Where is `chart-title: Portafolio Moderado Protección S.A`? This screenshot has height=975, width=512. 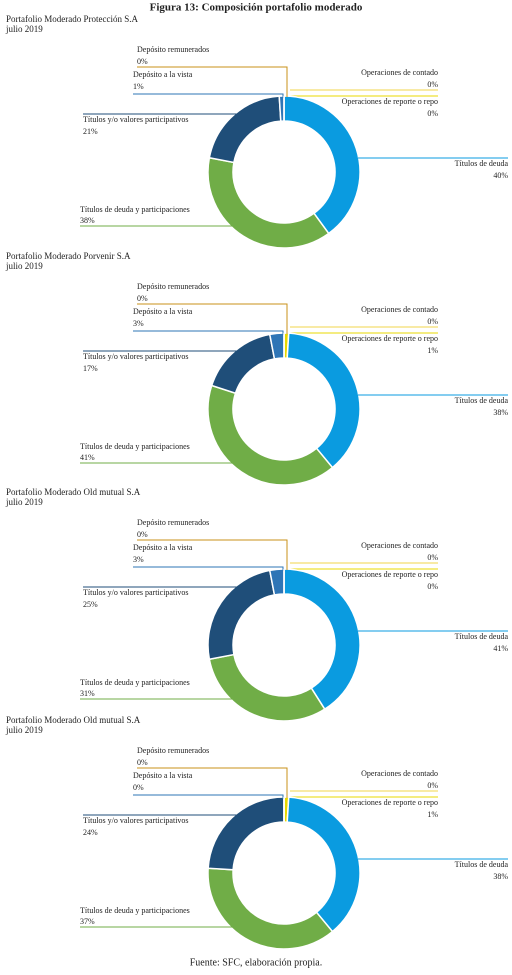 chart-title: Portafolio Moderado Protección S.A is located at coordinates (72, 19).